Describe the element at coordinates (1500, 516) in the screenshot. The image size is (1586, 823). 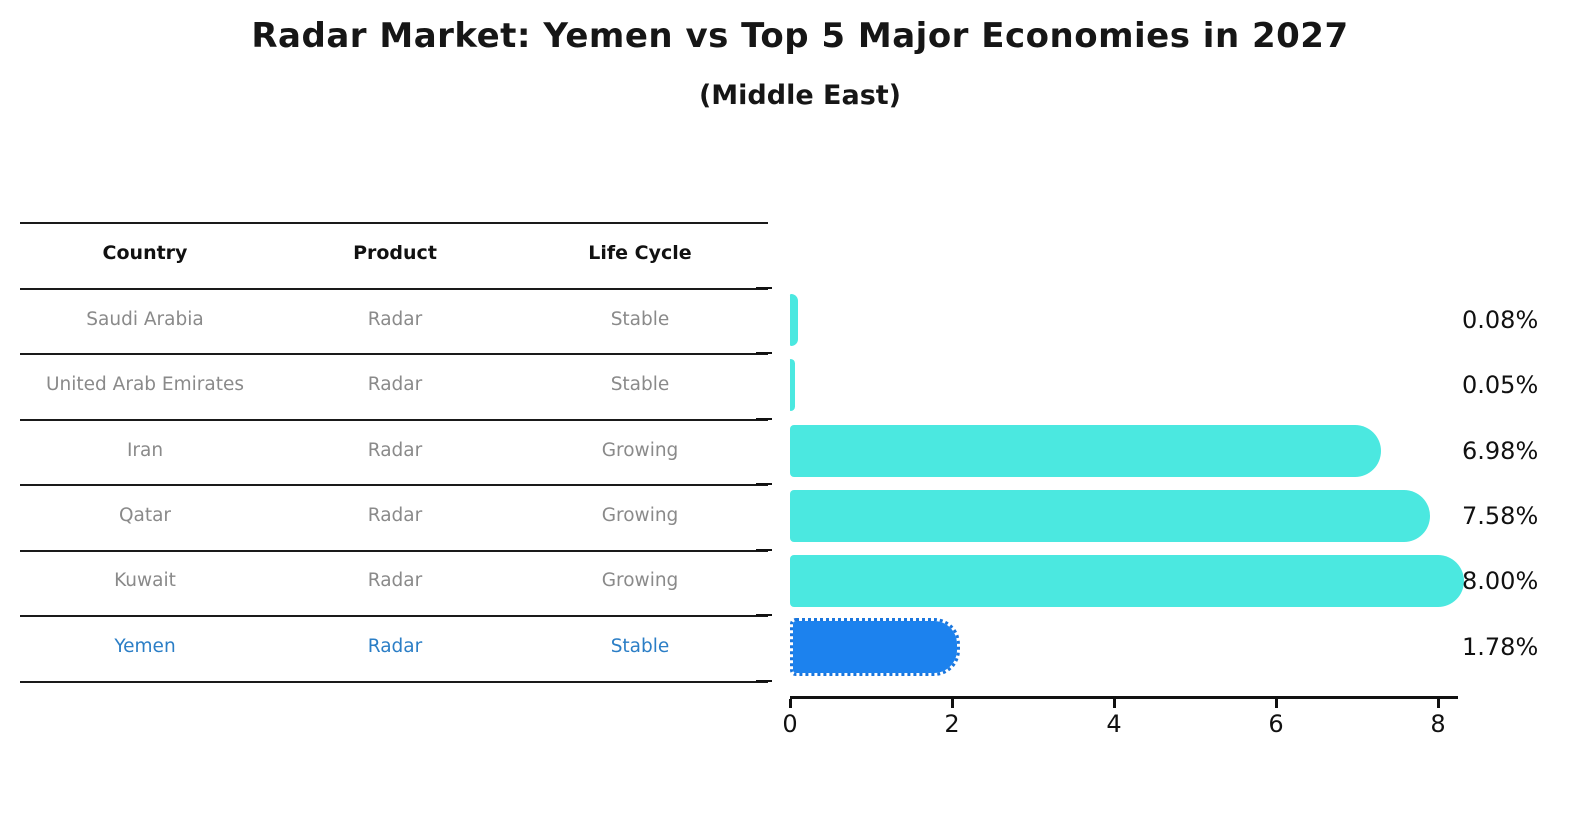
I see `value-label: 7.58%` at that location.